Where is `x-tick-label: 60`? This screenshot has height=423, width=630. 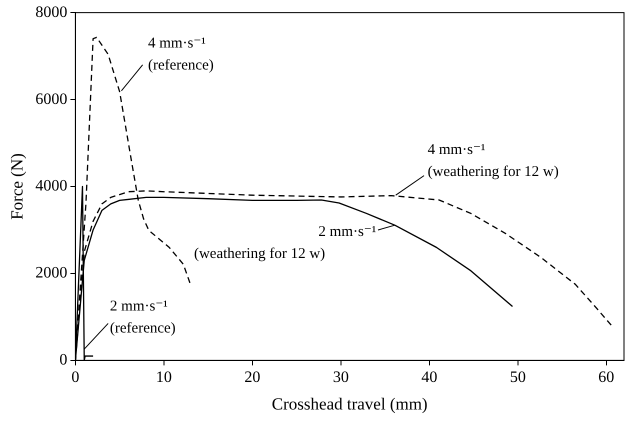 x-tick-label: 60 is located at coordinates (606, 377).